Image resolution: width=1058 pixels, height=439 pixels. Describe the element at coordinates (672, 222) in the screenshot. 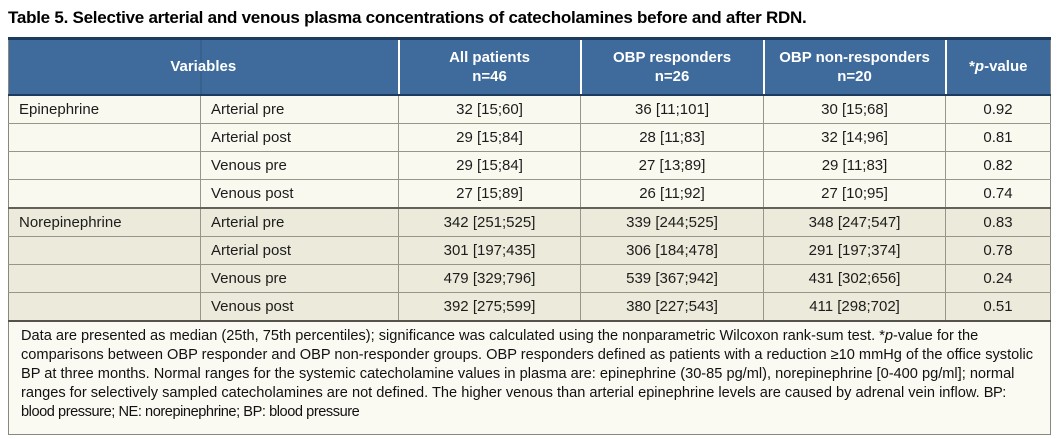

I see `cell-obp-responders: 339 [244;525]` at that location.